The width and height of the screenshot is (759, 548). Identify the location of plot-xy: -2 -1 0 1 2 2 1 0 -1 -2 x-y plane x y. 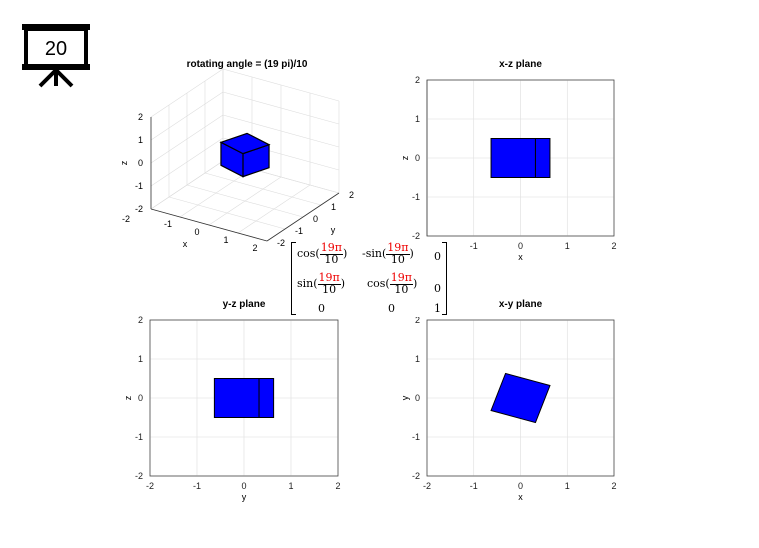
(508, 400).